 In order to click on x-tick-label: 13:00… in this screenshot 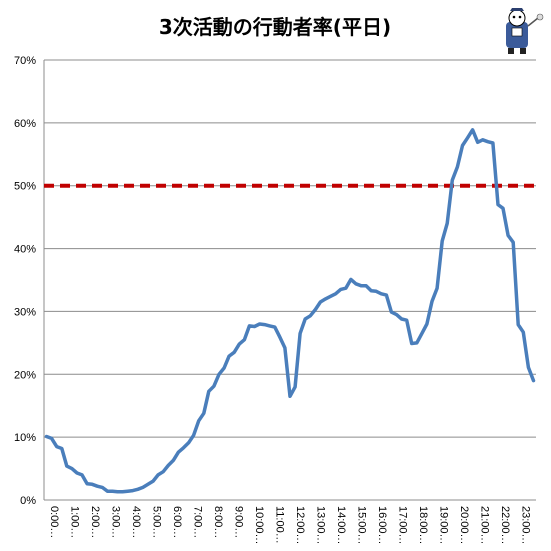, I will do `click(321, 525)`.